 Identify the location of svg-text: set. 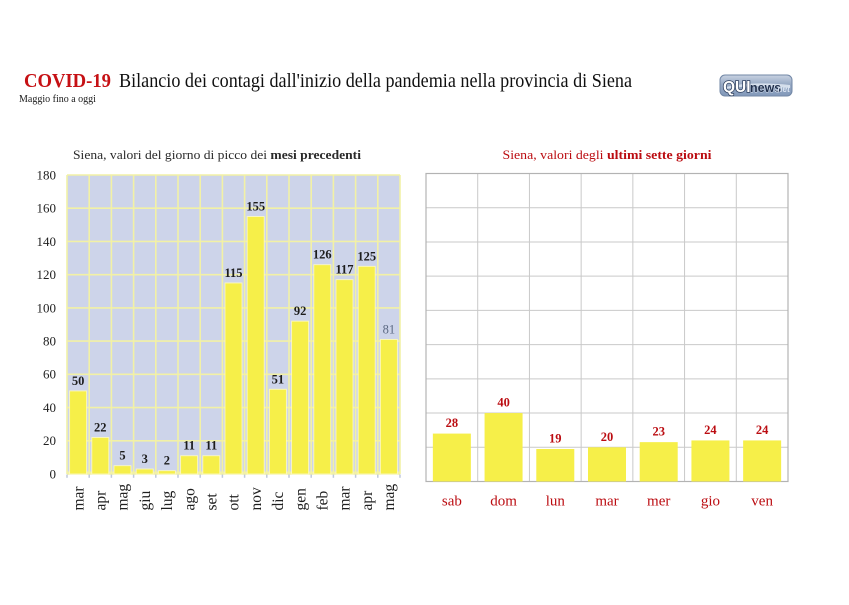
(212, 502).